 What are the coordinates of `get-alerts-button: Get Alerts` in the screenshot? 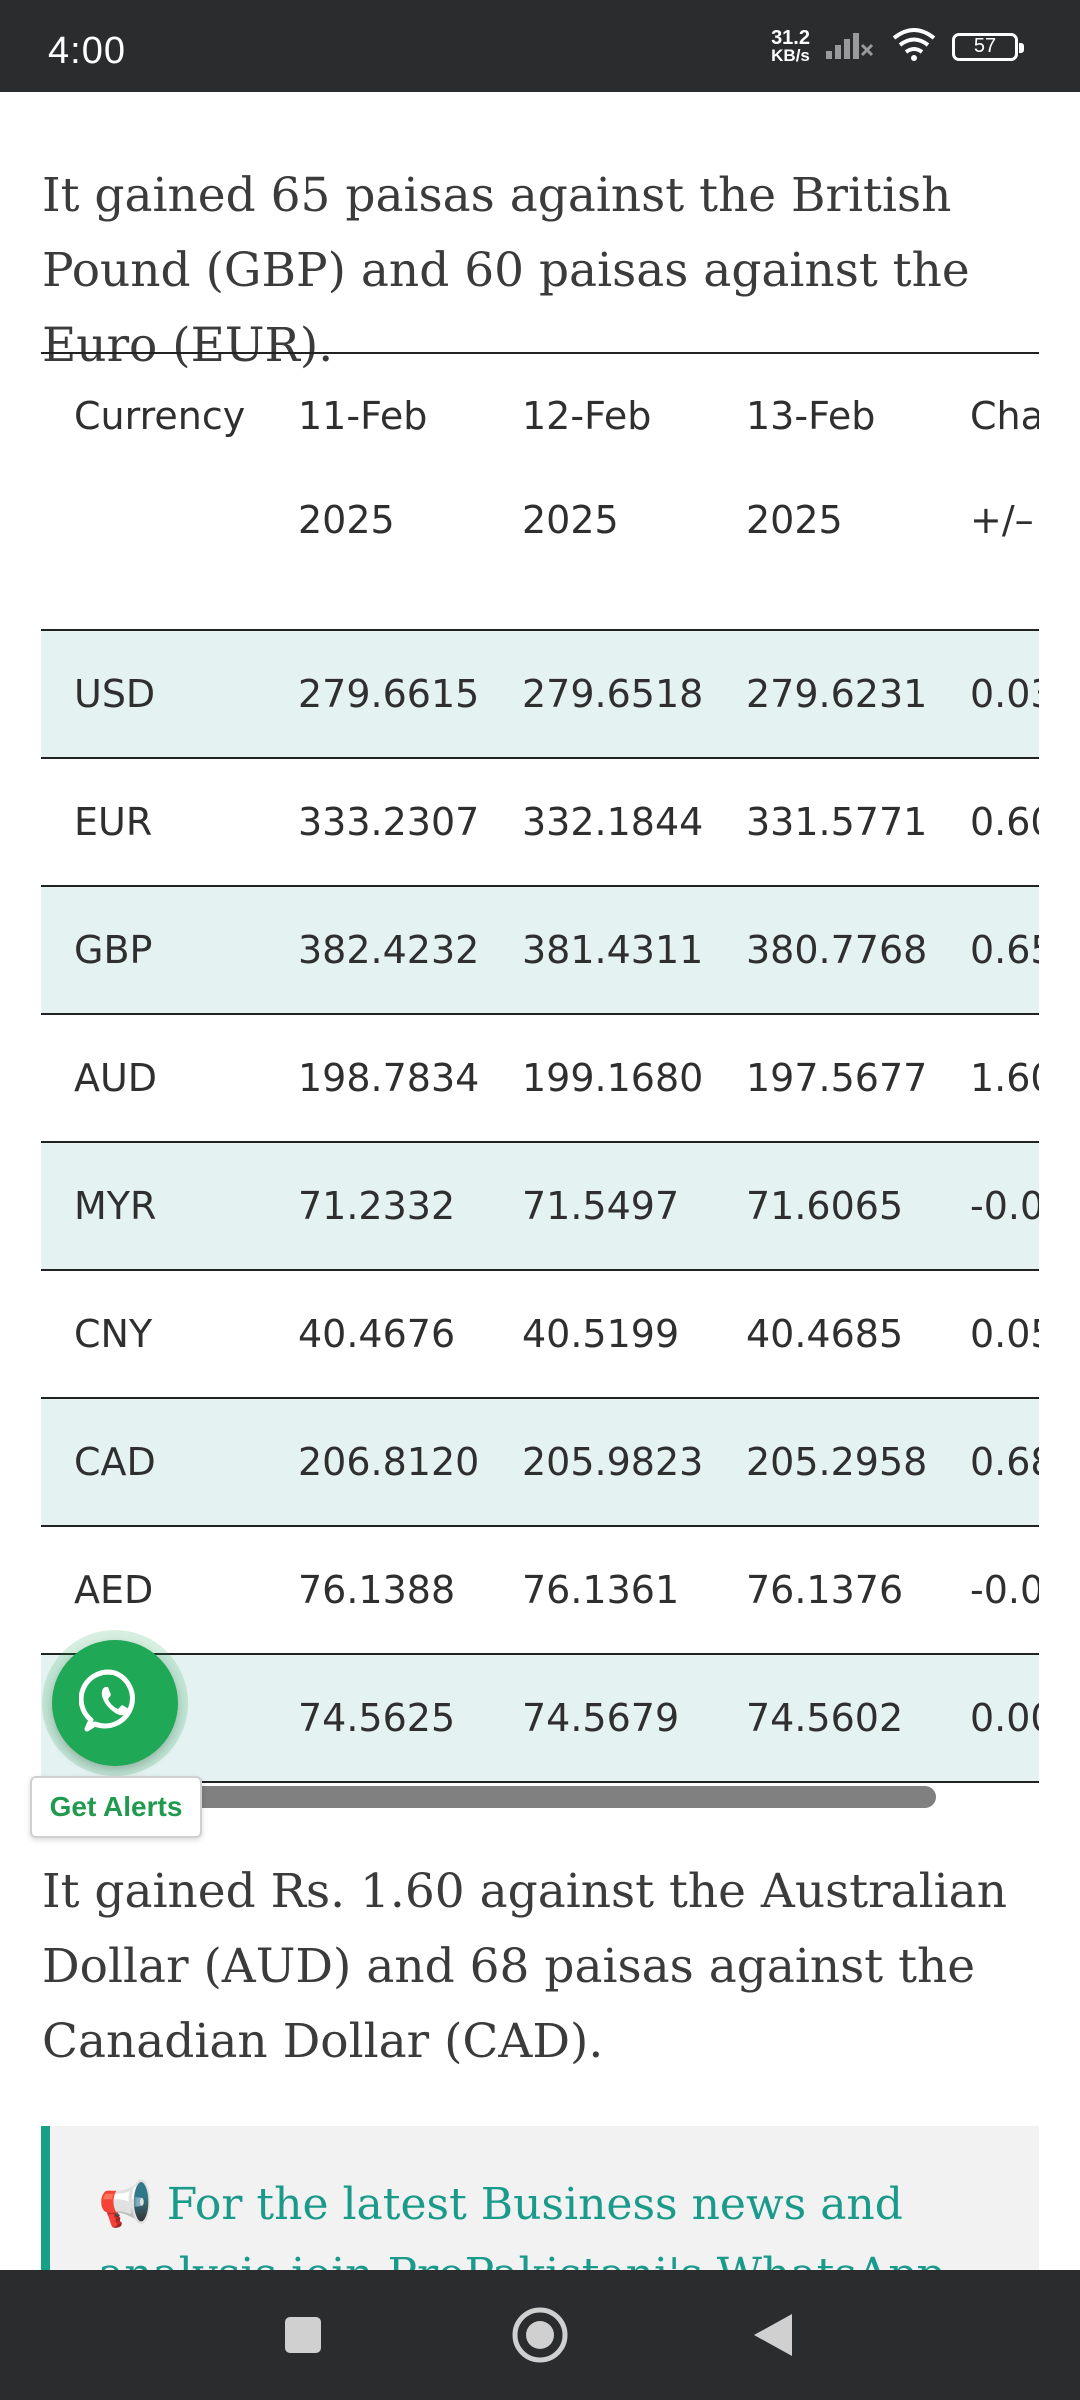 It's located at (116, 1807).